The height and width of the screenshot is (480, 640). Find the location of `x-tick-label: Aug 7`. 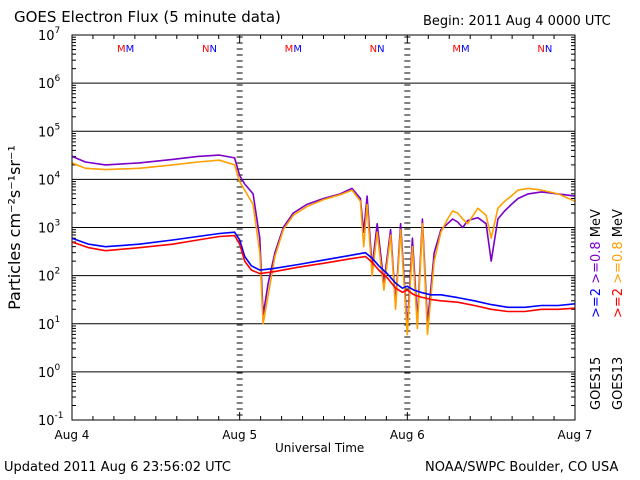

x-tick-label: Aug 7 is located at coordinates (575, 435).